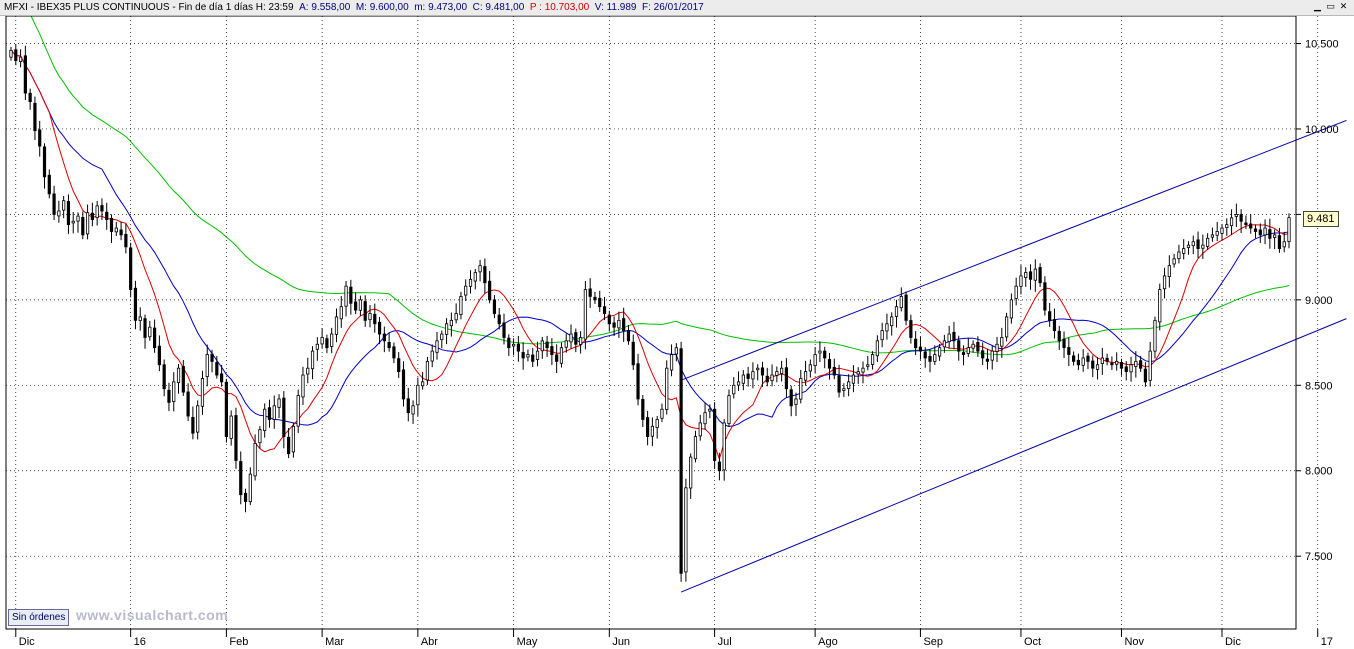 The image size is (1354, 649). Describe the element at coordinates (933, 642) in the screenshot. I see `x-tick-label: Sep` at that location.